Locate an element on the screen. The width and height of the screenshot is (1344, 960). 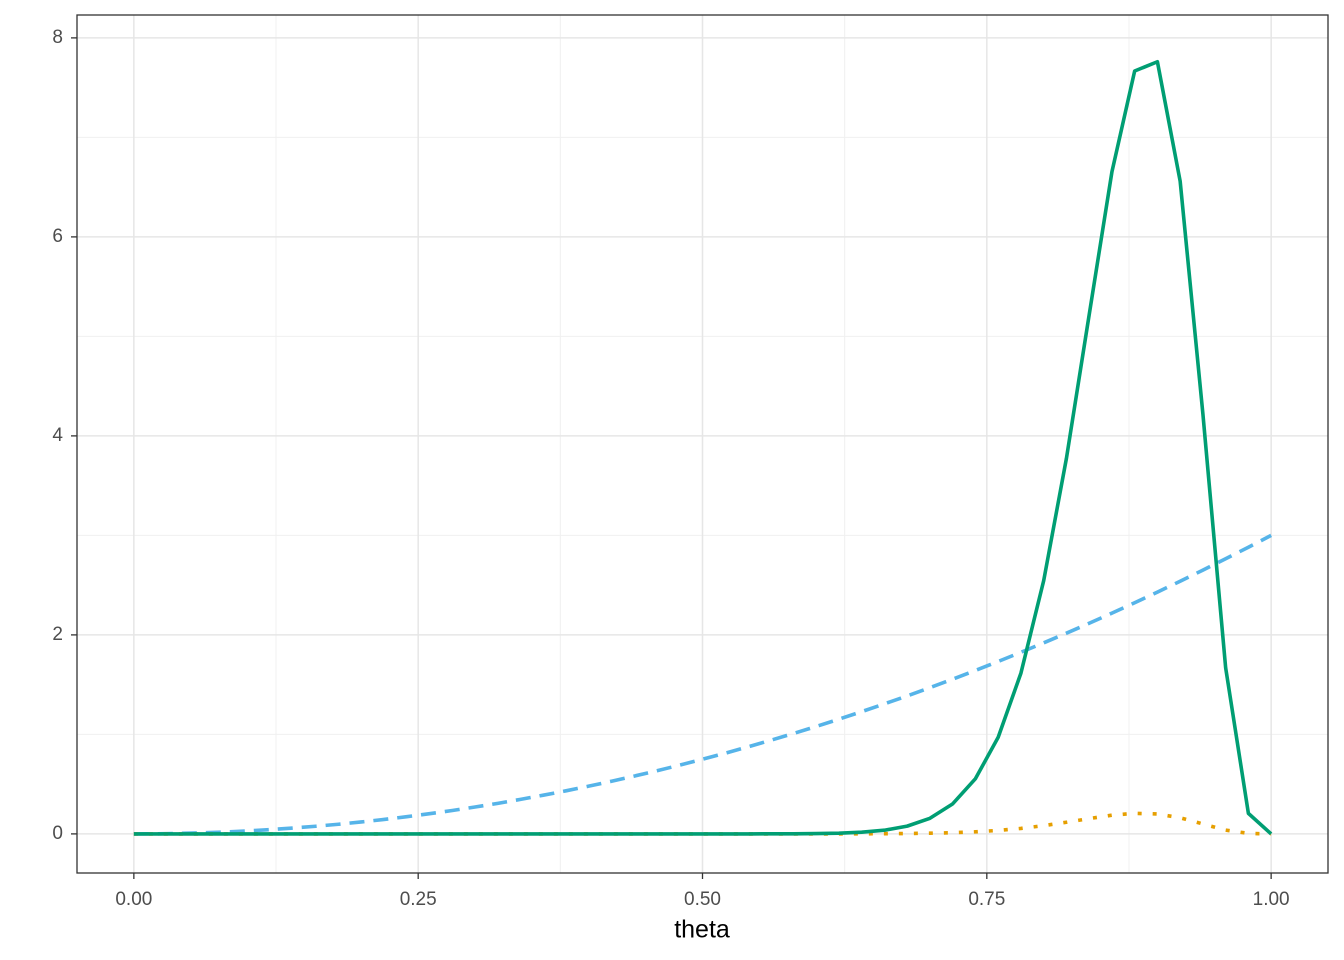
y-tick-label: 2 is located at coordinates (57, 634).